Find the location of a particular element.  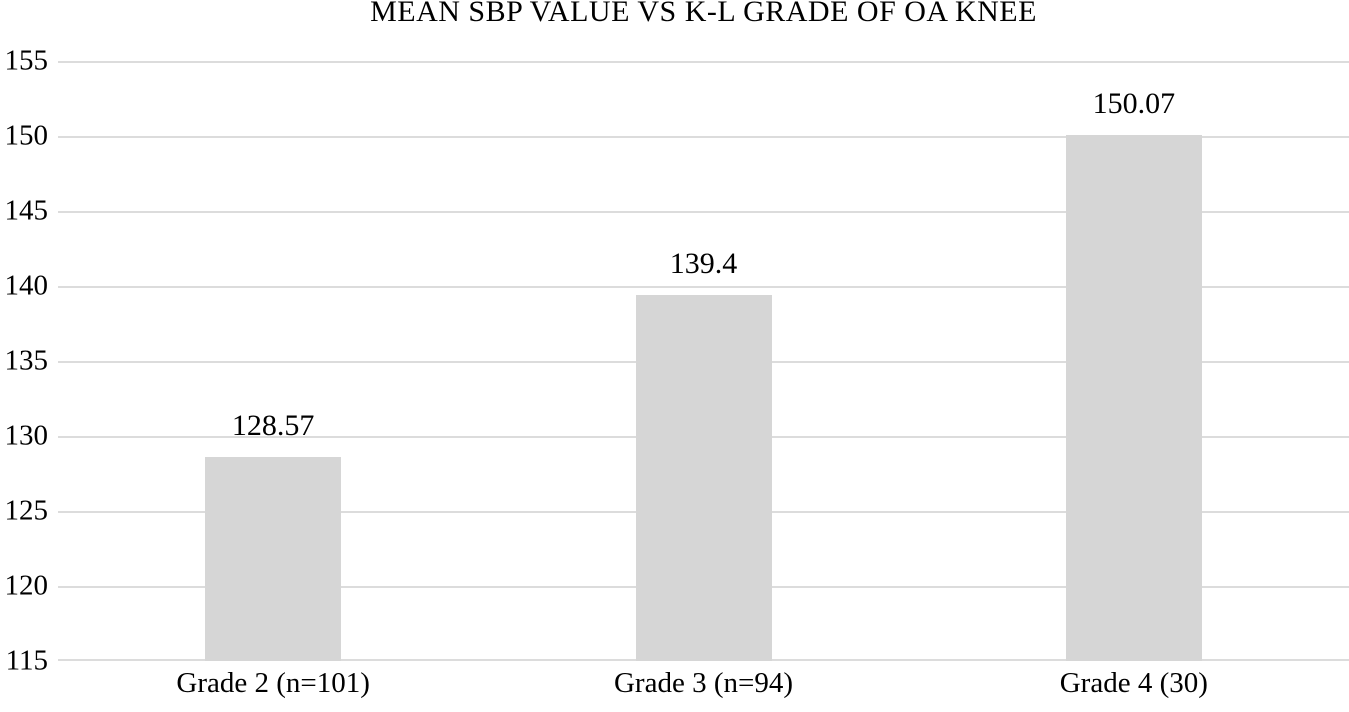

x-axis-category-label: Grade 4 (30) is located at coordinates (1133, 683).